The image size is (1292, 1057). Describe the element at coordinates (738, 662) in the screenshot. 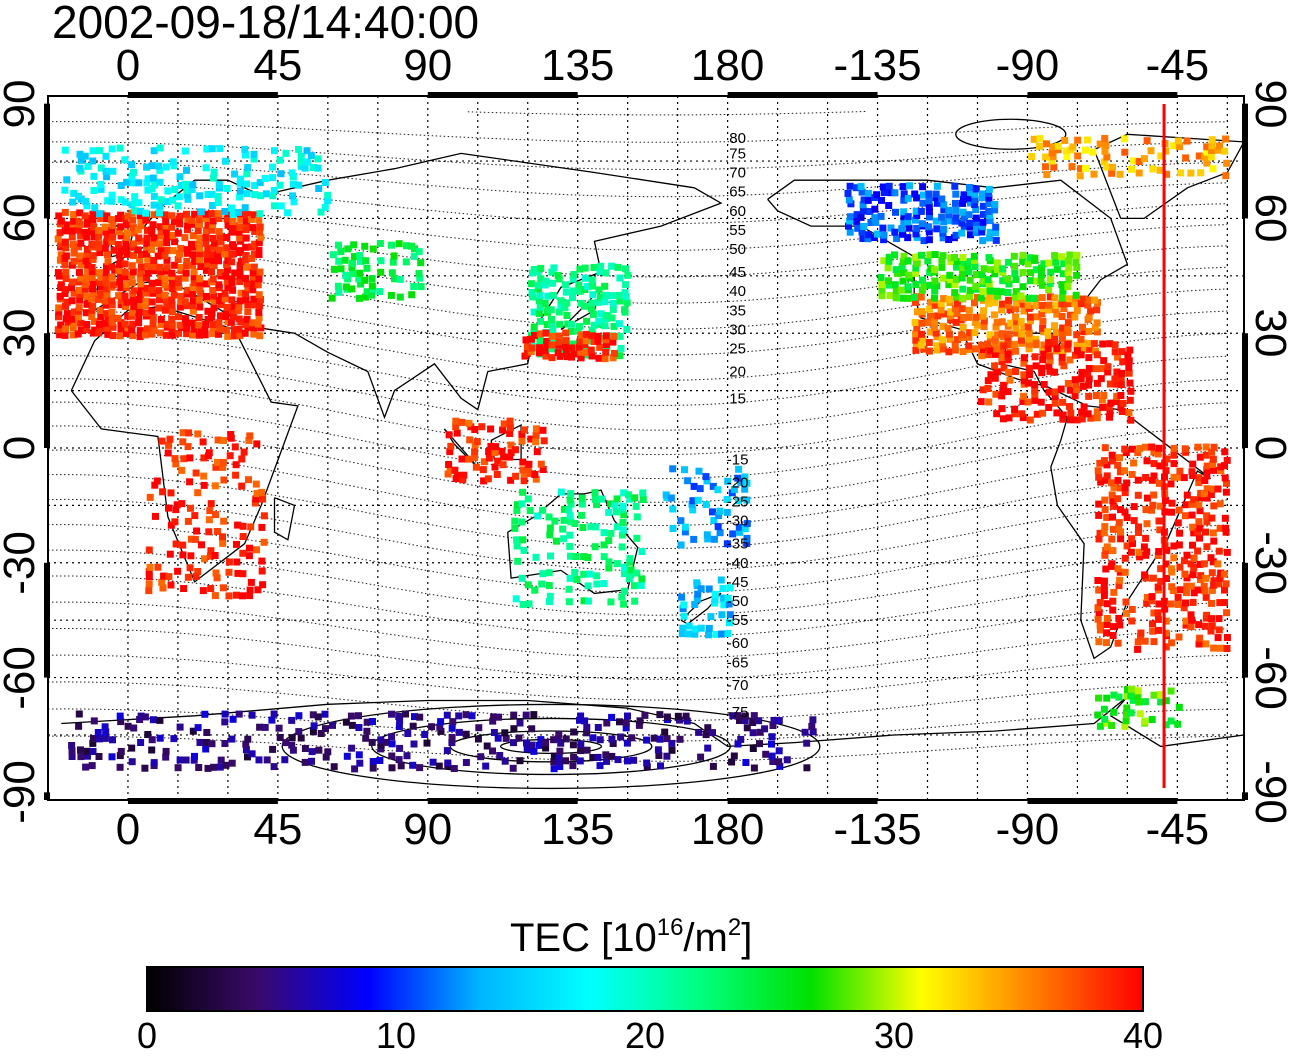

I see `contour-label: -65` at that location.